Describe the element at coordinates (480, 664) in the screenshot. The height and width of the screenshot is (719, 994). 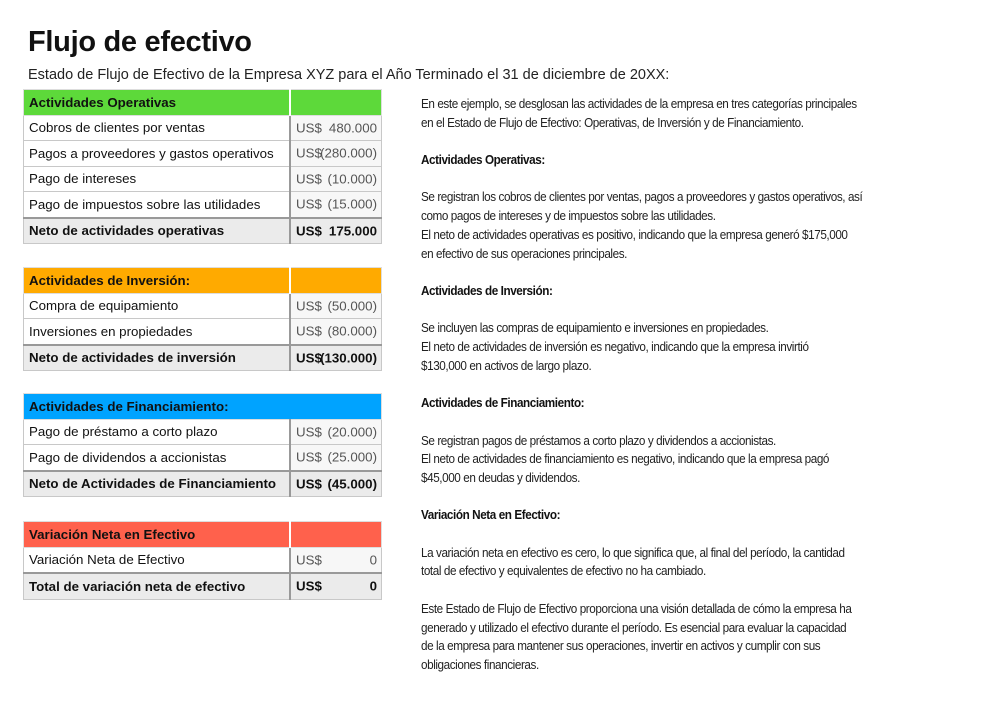
I see `paragraph-line: obligaciones financieras.` at that location.